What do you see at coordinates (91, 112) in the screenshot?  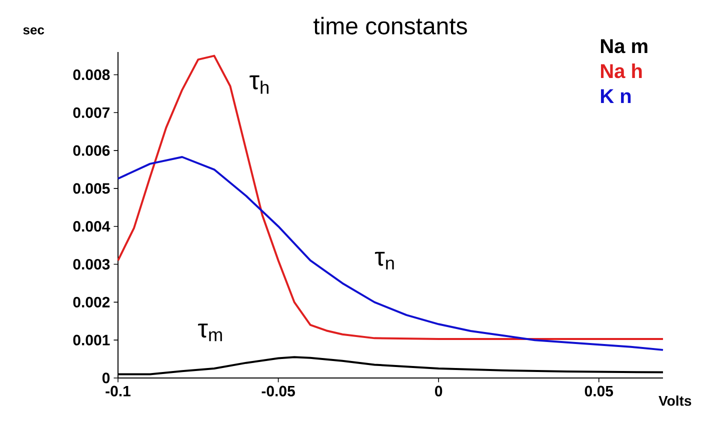 I see `y-tick-label: 0.007` at bounding box center [91, 112].